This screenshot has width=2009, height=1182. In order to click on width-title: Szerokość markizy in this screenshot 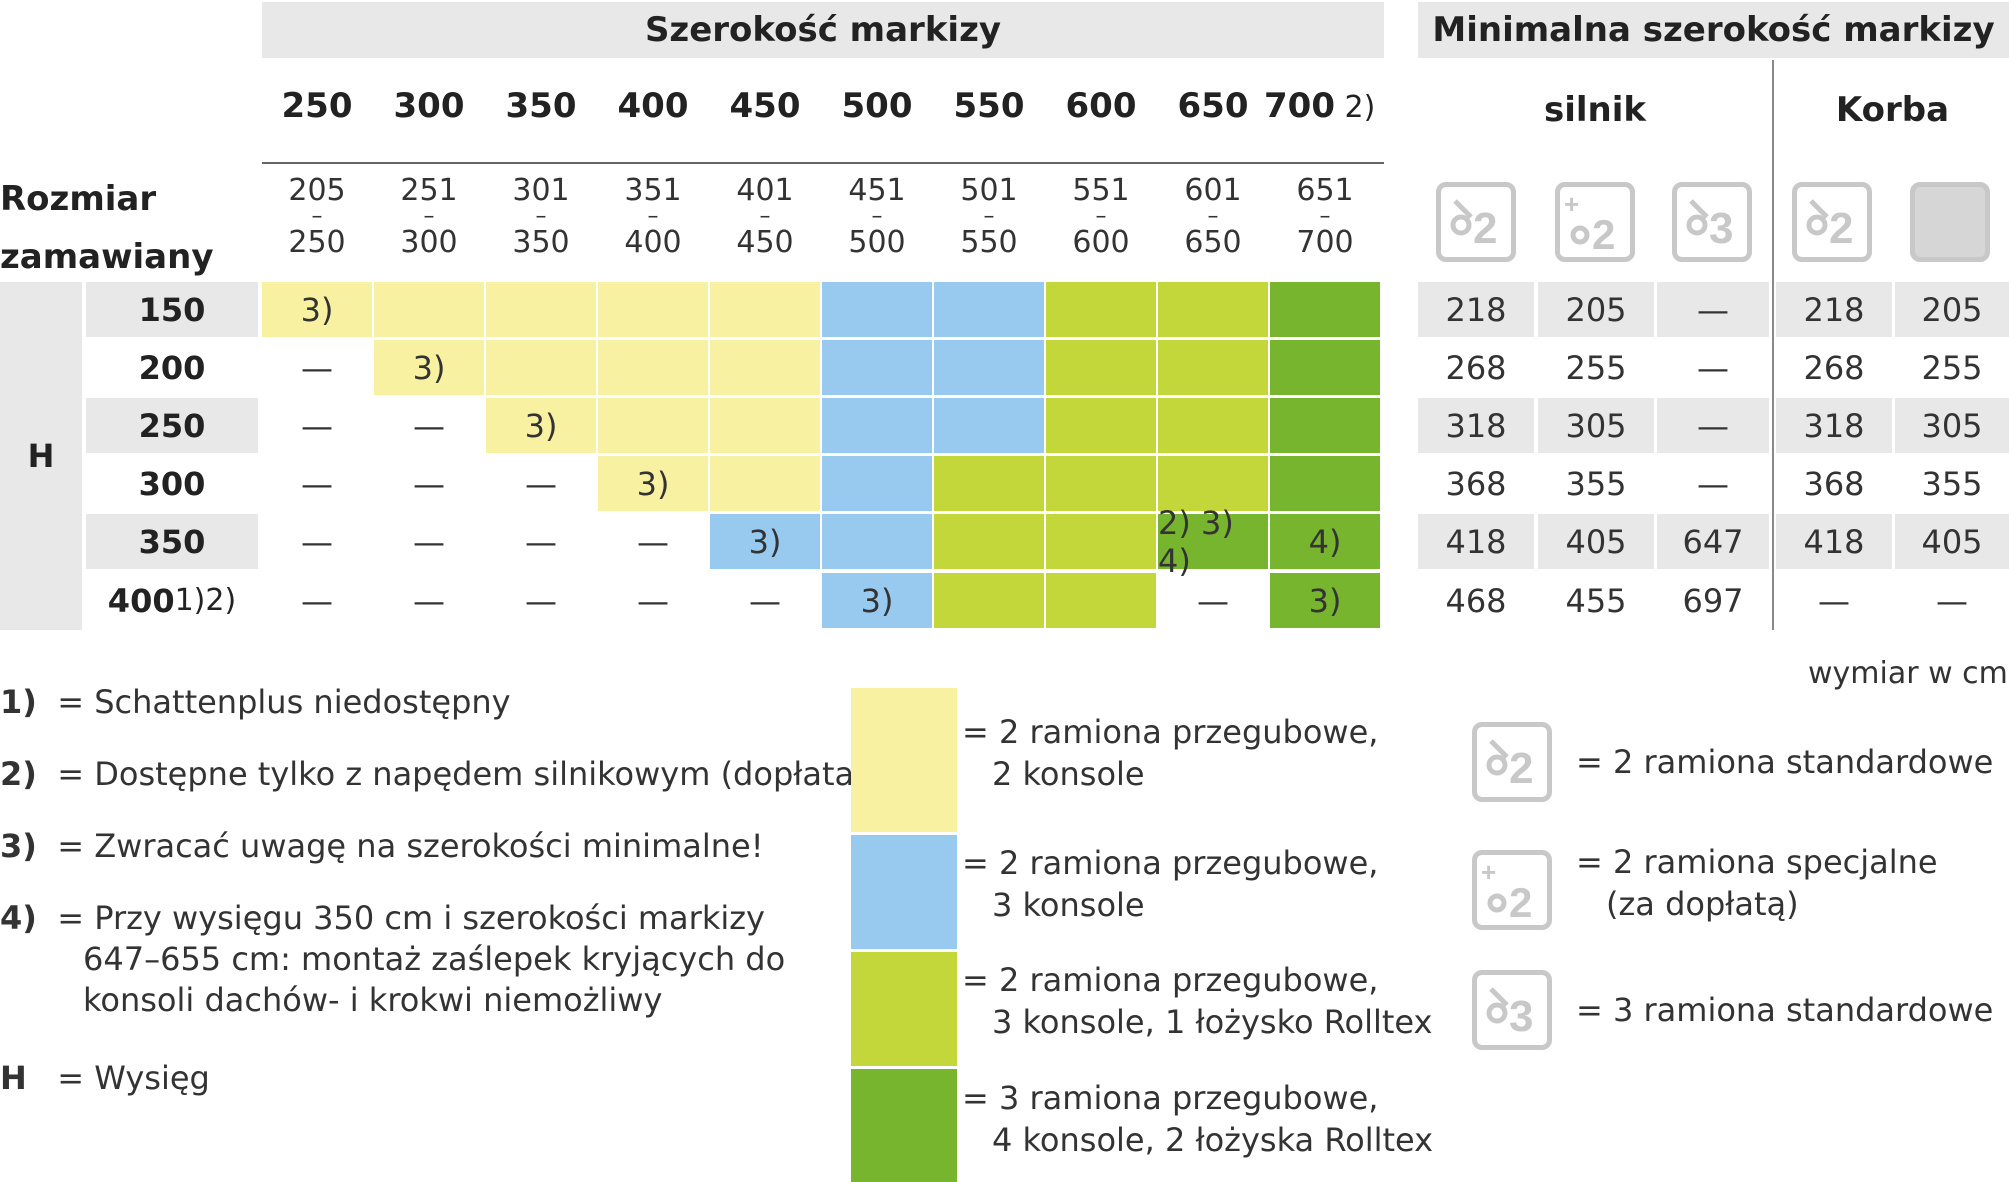, I will do `click(823, 30)`.